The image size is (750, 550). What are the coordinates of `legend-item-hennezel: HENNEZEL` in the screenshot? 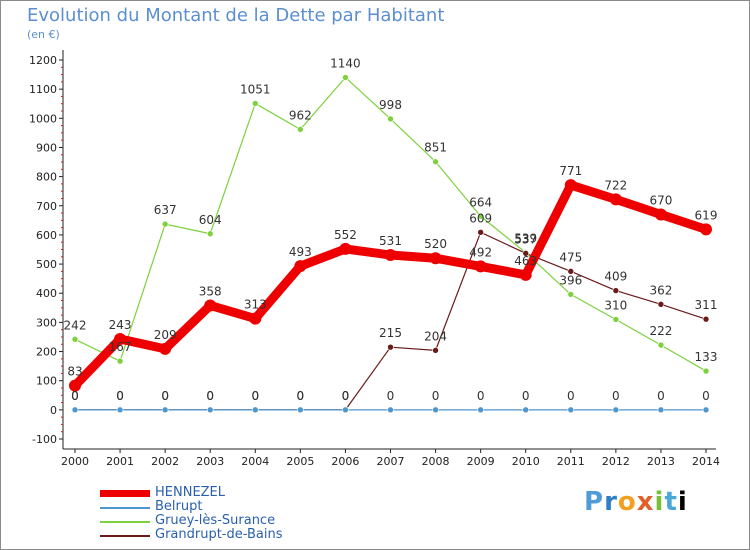 It's located at (230, 492).